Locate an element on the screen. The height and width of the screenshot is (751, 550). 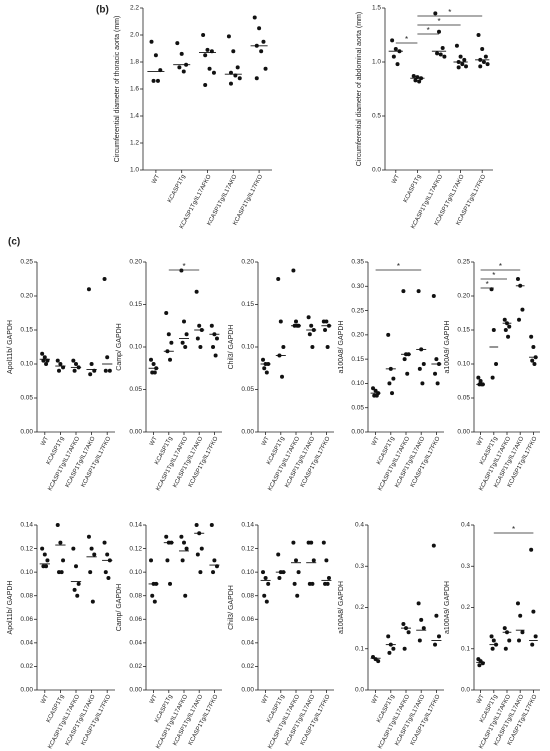
y-tick-label: 0.0 is located at coordinates (465, 690).